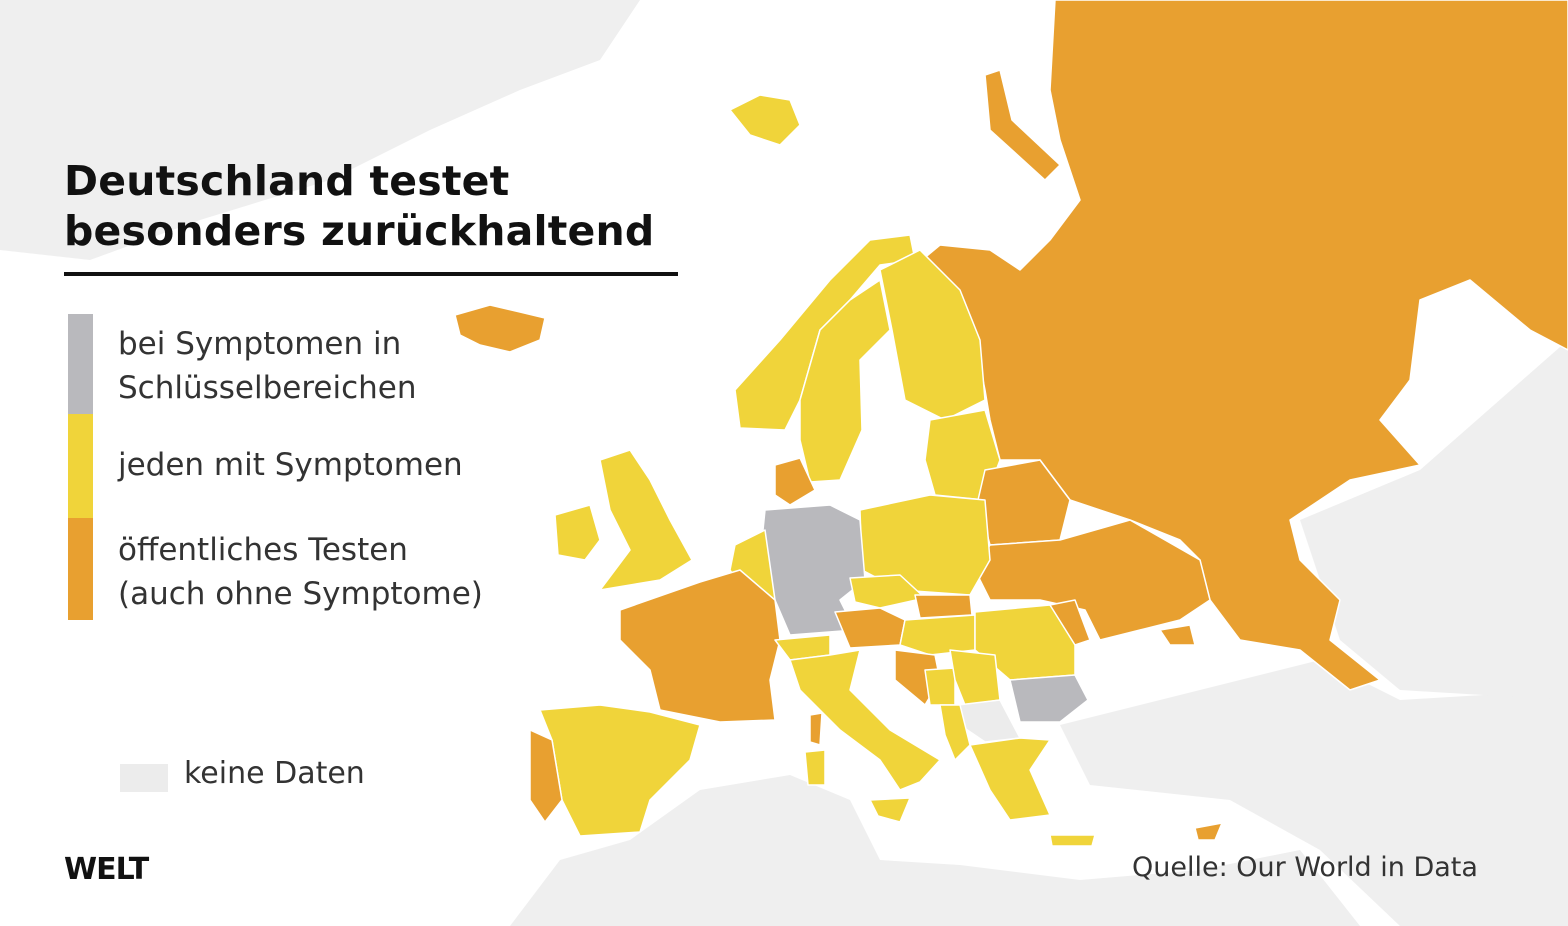  What do you see at coordinates (371, 274) in the screenshot?
I see `title-divider` at bounding box center [371, 274].